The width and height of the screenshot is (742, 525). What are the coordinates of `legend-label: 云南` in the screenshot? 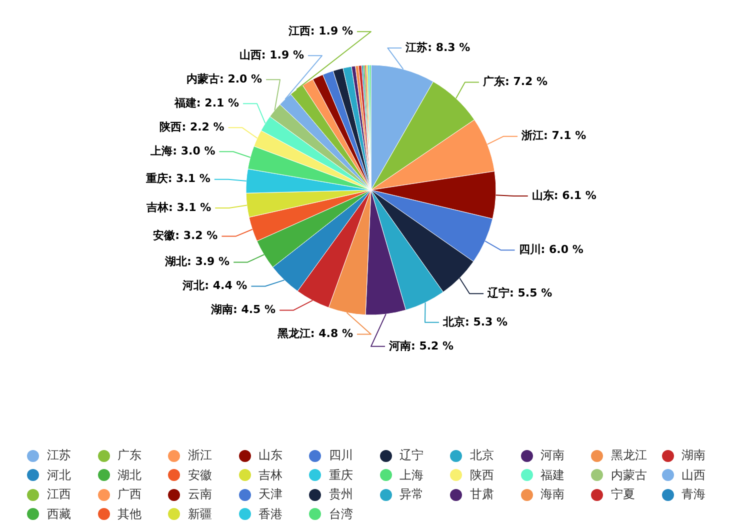 It's located at (200, 495).